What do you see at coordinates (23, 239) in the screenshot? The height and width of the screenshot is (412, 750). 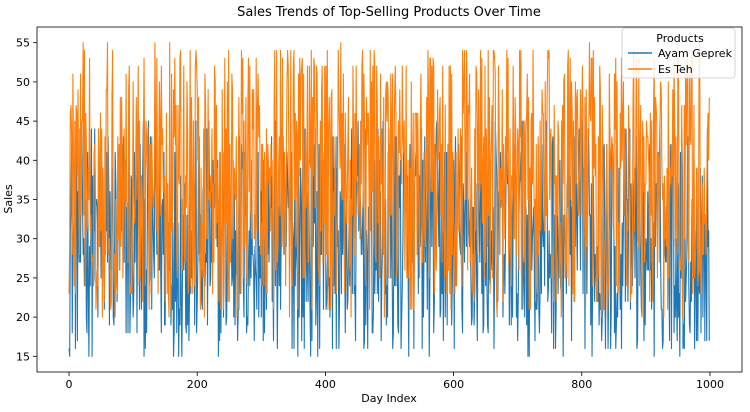 I see `y-tick-label: 30` at bounding box center [23, 239].